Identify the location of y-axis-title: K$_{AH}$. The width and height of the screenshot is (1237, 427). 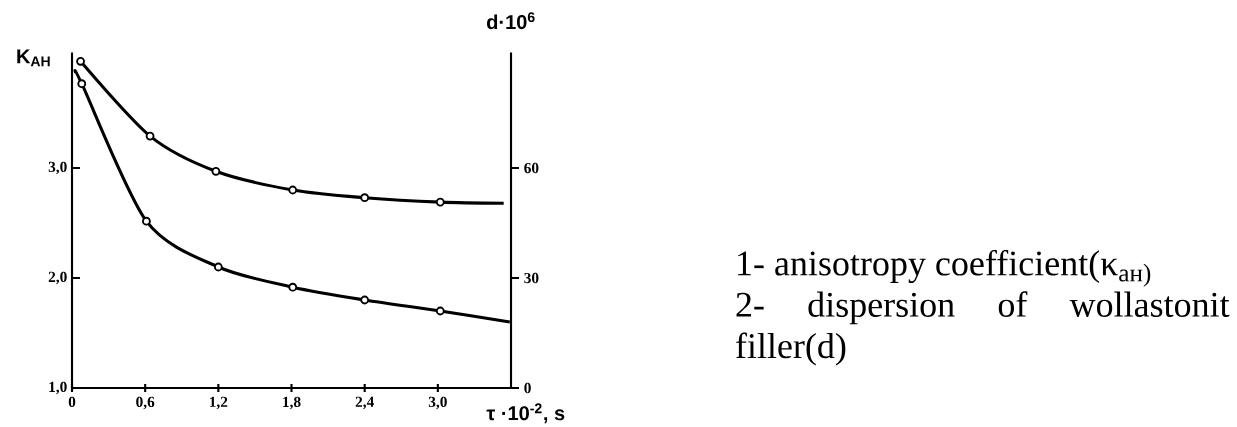
(33, 58).